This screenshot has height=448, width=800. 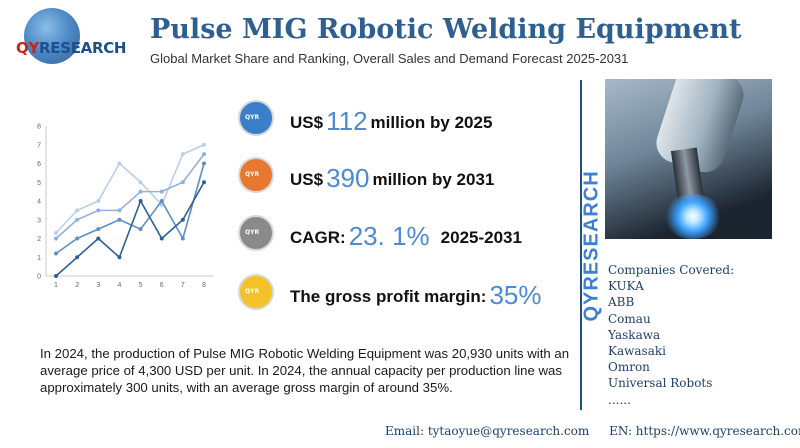 I want to click on stat-2025: QYR US$ 112 million by 2025, so click(x=403, y=120).